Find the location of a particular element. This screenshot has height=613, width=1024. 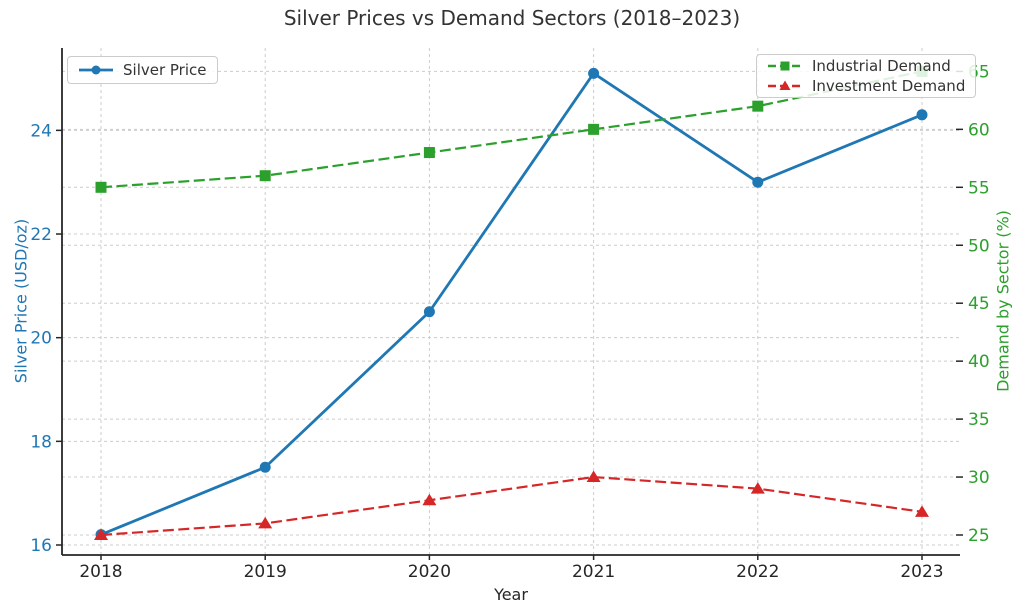

svg-text: 55 is located at coordinates (979, 188).